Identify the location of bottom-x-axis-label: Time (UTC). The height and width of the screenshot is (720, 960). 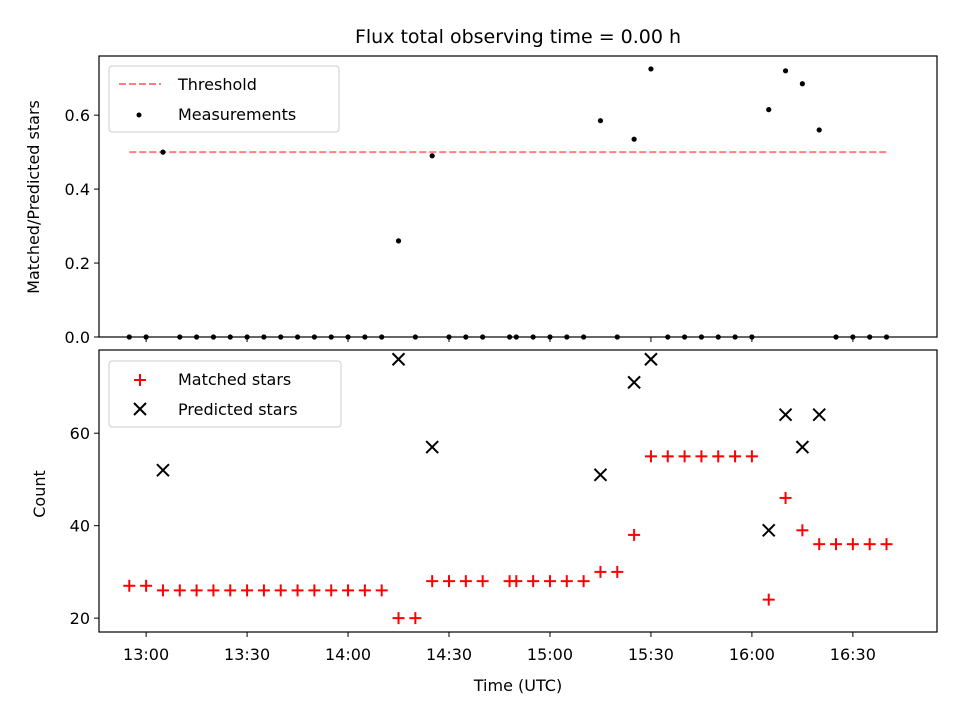
(517, 685).